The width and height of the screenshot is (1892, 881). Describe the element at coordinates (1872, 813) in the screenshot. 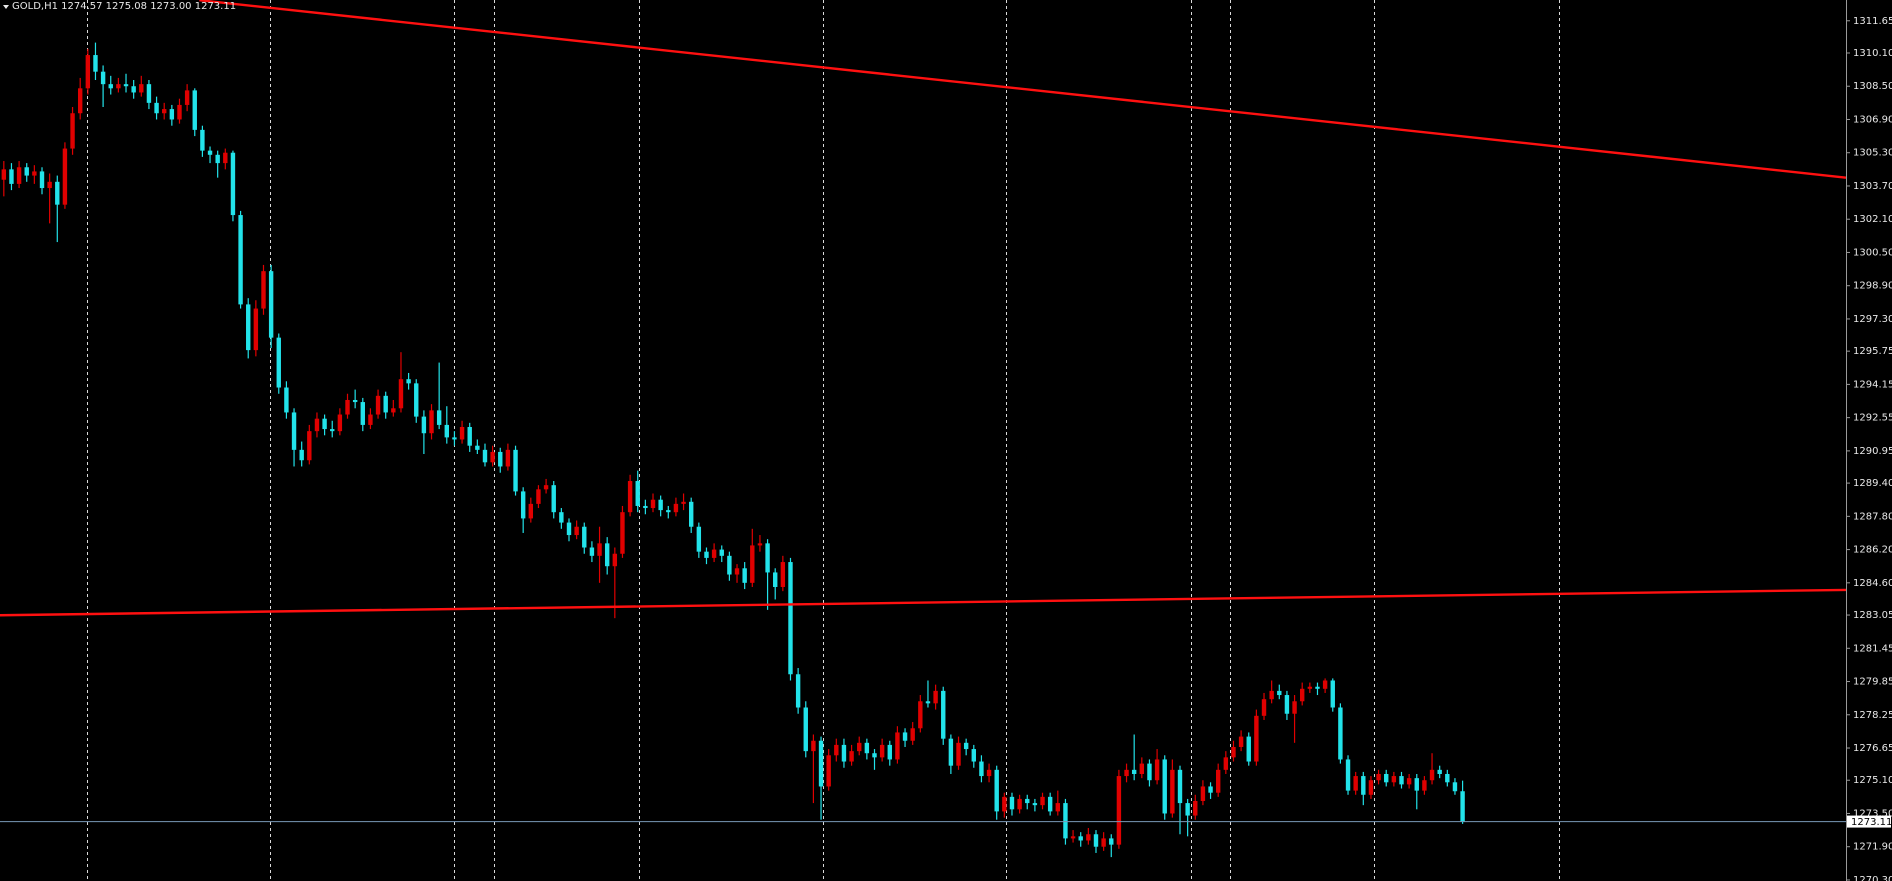

I see `y-tick-label: 1273.50` at that location.